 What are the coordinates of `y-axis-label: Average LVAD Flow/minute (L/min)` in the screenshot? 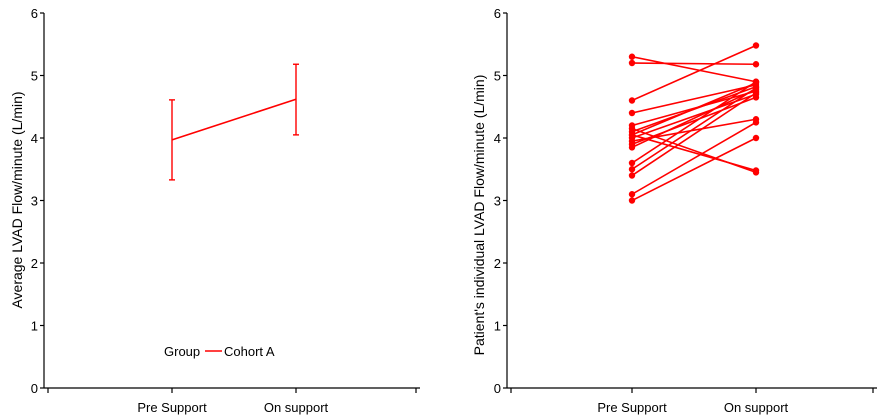 It's located at (17, 199).